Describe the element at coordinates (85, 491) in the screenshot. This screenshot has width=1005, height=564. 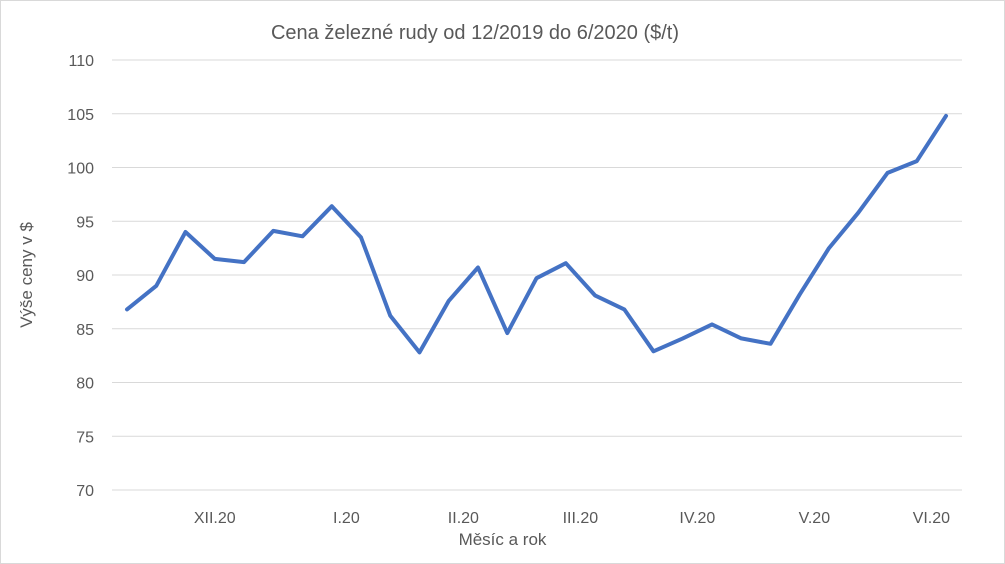
I see `y-tick-label: 70` at that location.